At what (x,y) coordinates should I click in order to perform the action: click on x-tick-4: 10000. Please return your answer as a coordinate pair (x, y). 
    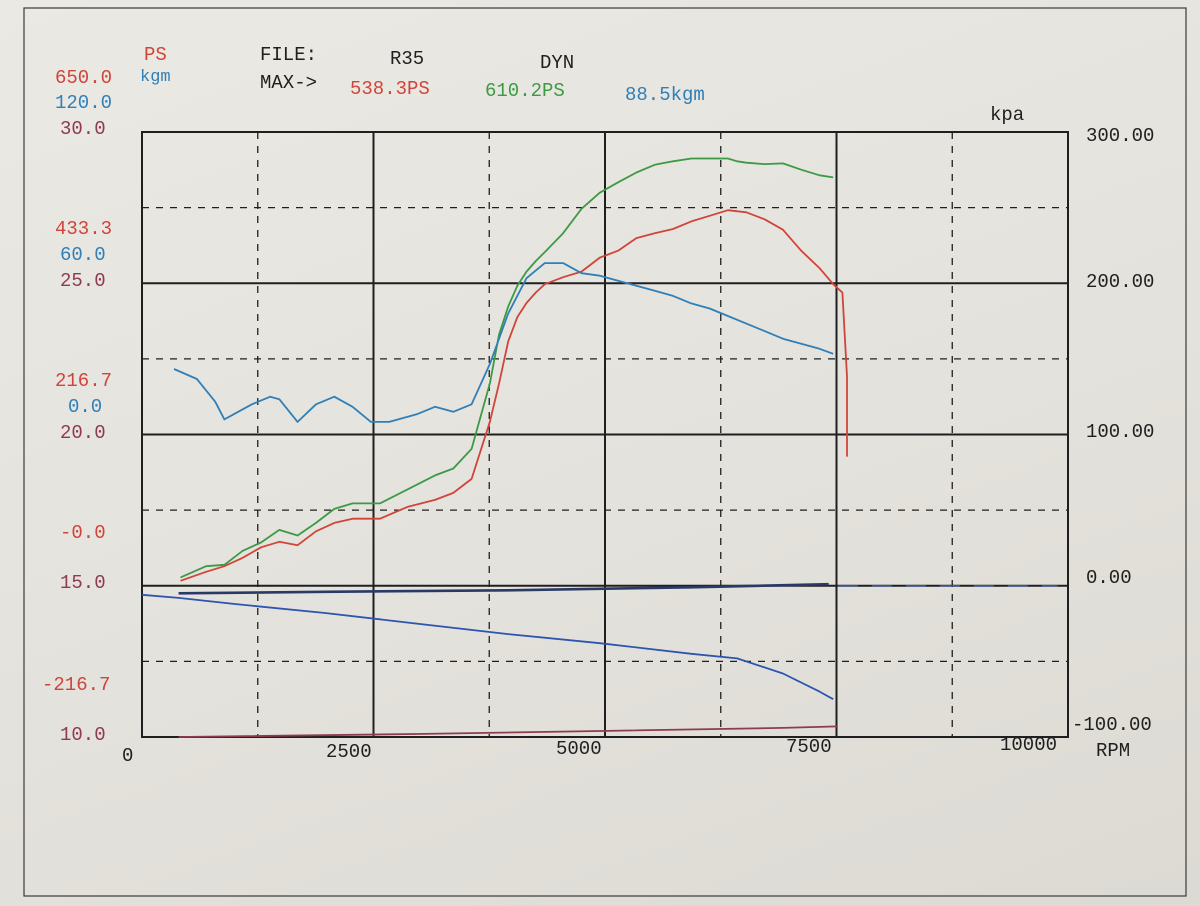
    Looking at the image, I should click on (1029, 745).